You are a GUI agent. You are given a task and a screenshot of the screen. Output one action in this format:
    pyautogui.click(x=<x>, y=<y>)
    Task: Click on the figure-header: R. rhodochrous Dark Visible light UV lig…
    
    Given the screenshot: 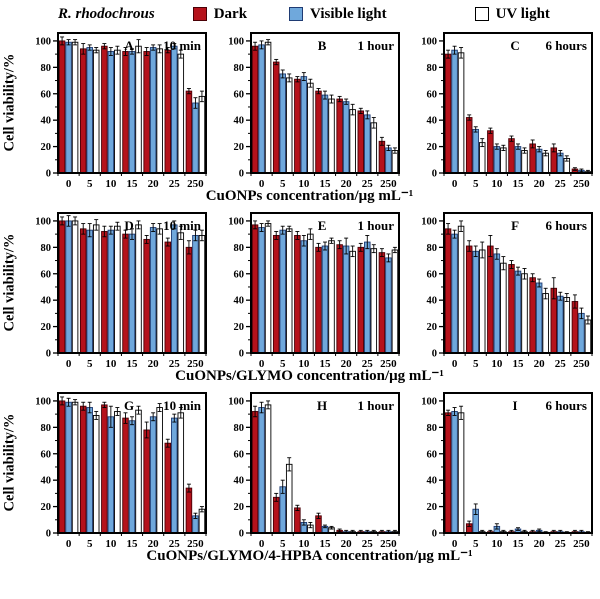 What is the action you would take?
    pyautogui.click(x=300, y=14)
    